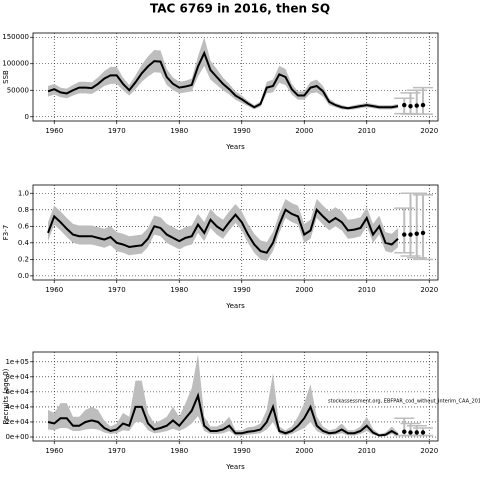 Image resolution: width=480 pixels, height=480 pixels. I want to click on y-tick-label: 0e+00, so click(17, 437).